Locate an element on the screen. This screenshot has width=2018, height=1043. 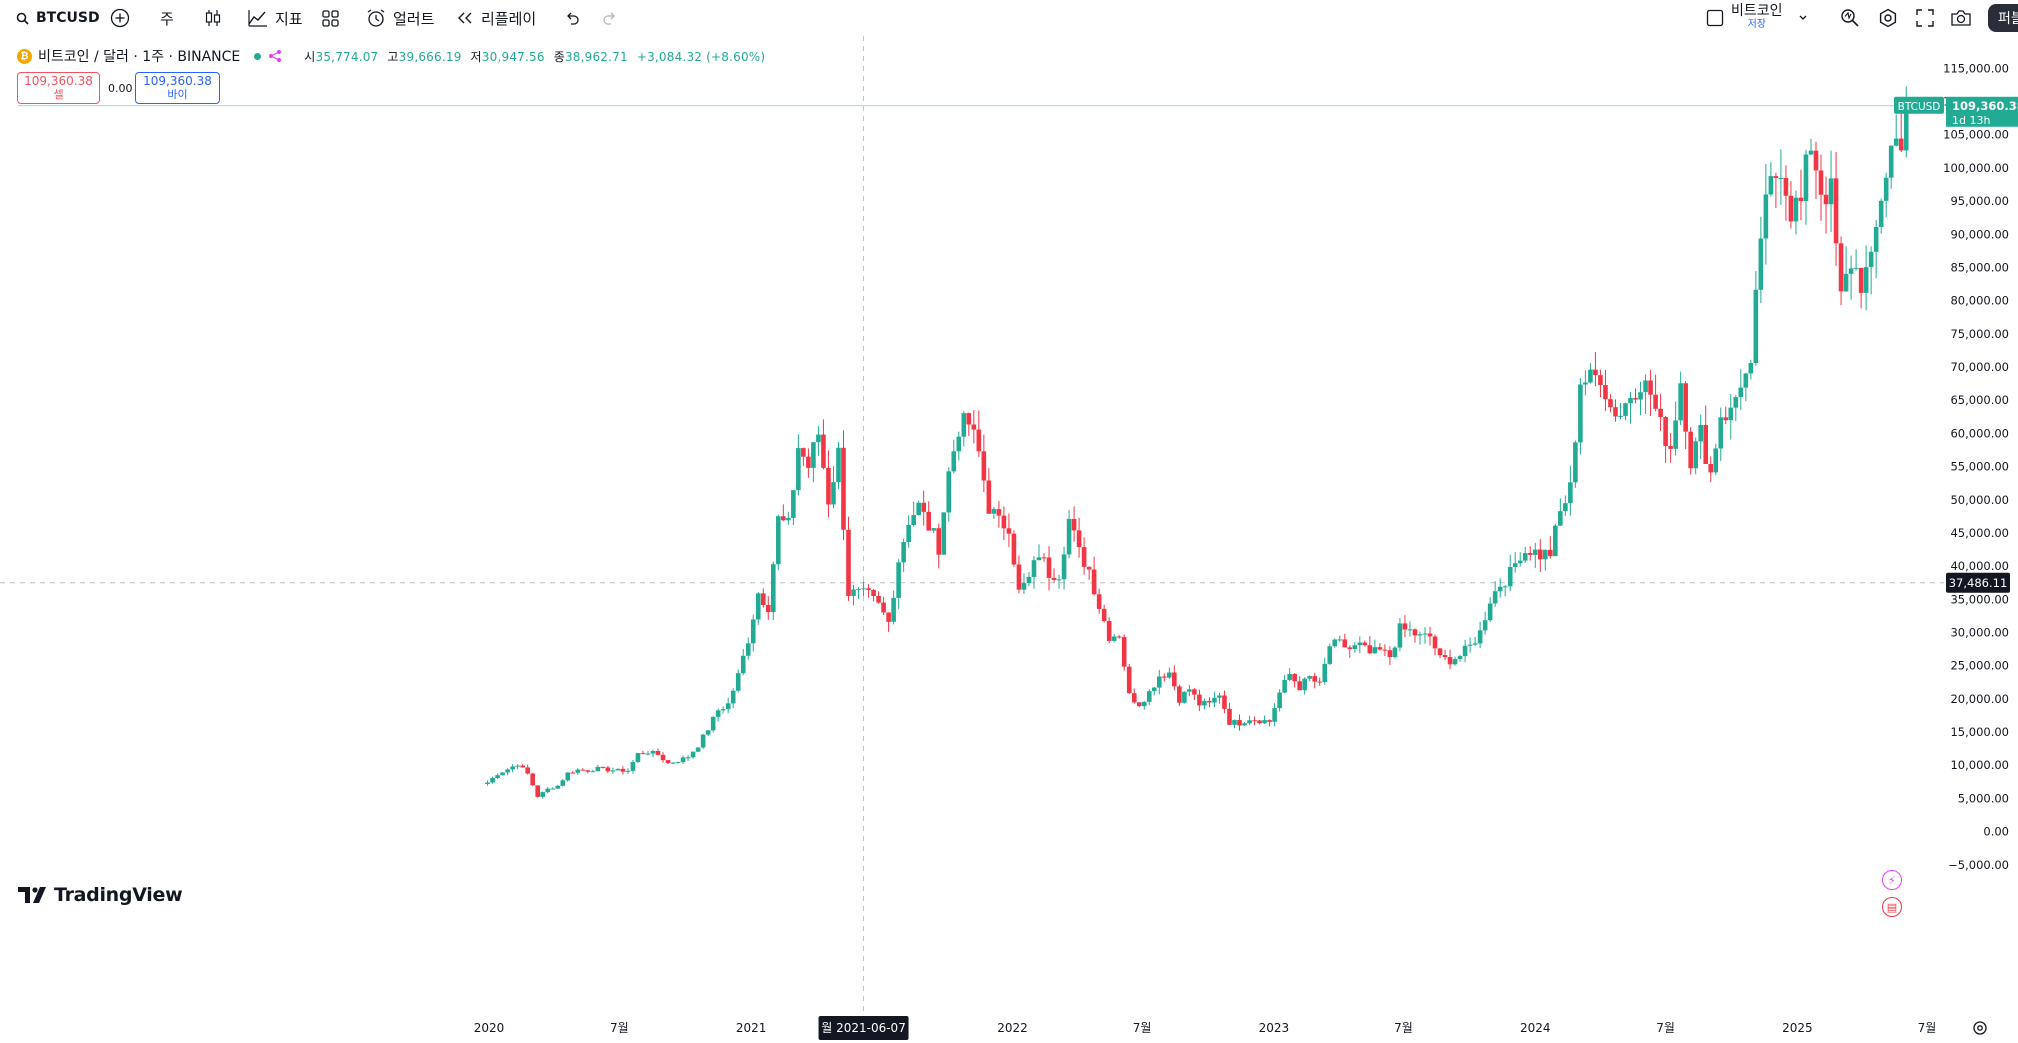
last-price-tag: 109,360.38 is located at coordinates (1985, 106).